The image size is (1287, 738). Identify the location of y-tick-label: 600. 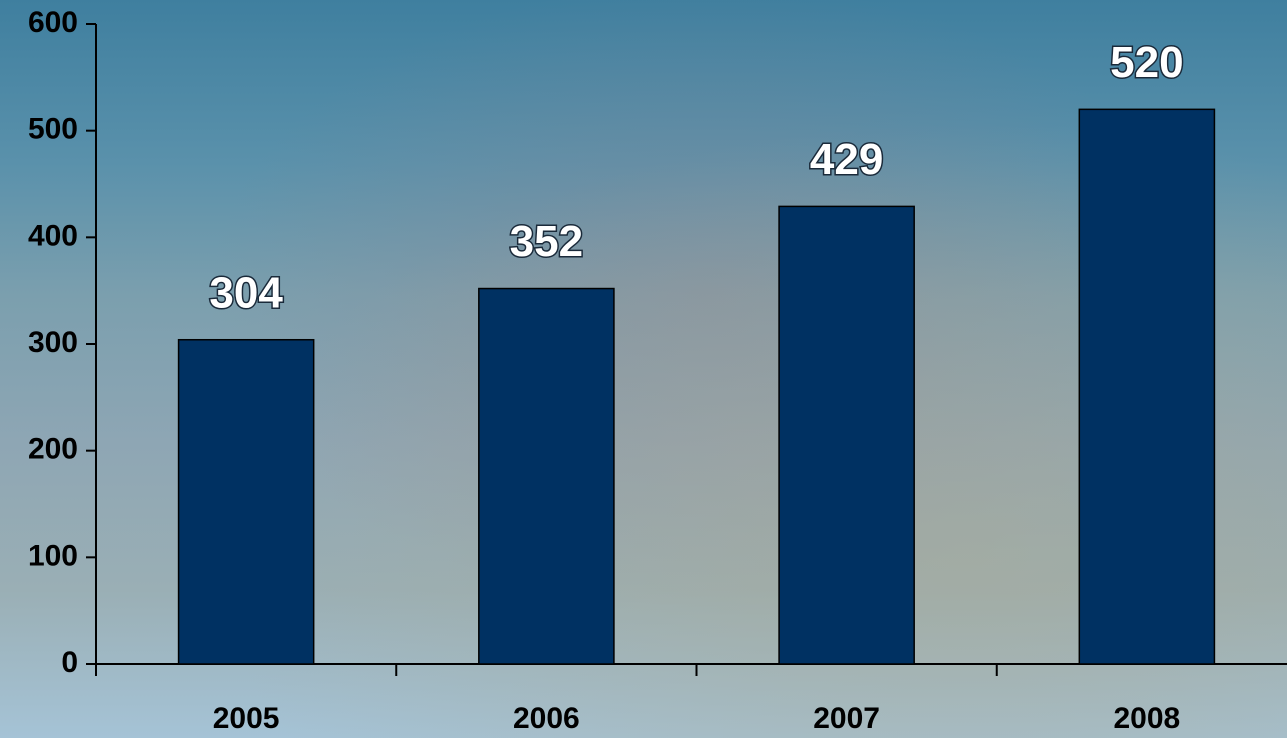
(53, 22).